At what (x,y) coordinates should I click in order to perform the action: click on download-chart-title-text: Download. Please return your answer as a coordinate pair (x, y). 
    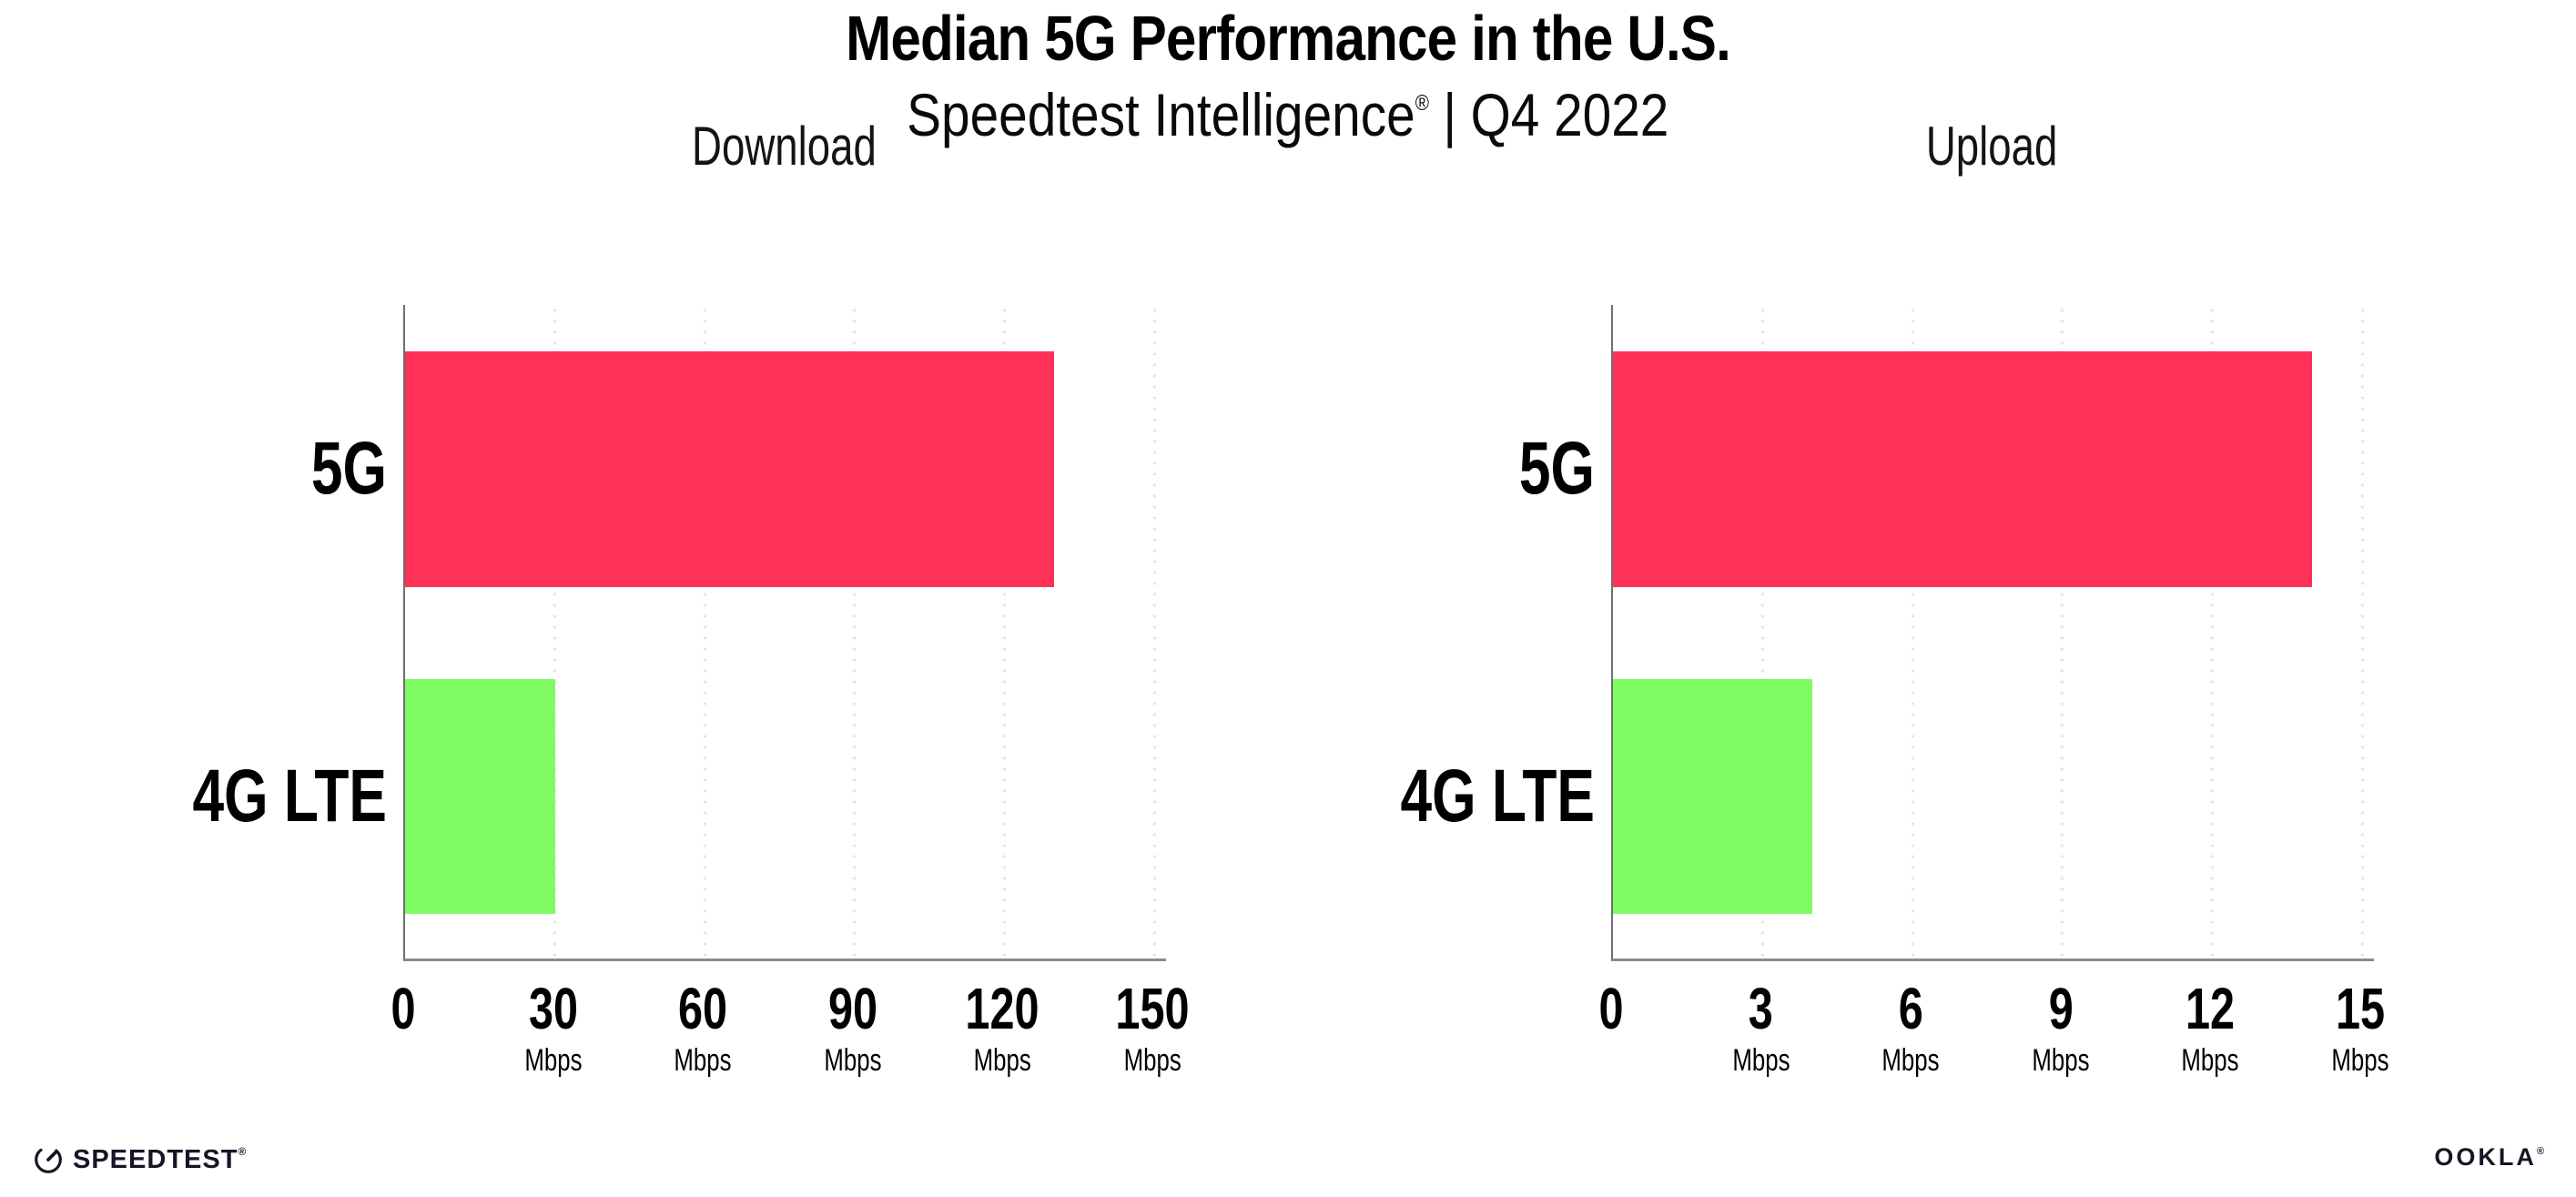
    Looking at the image, I should click on (784, 147).